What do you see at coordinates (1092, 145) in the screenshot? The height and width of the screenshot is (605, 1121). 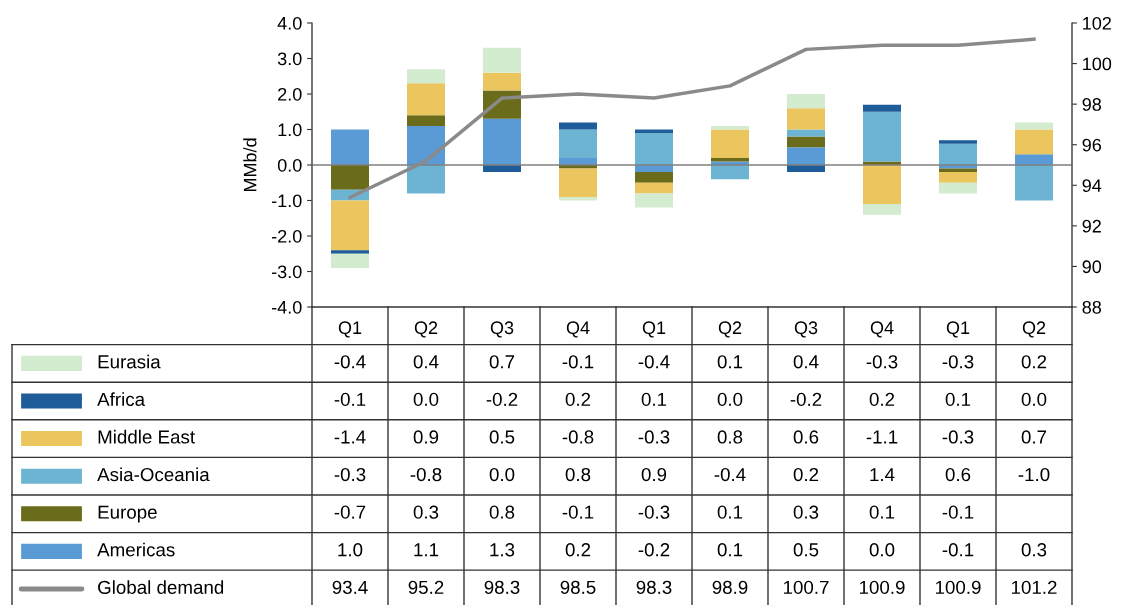 I see `y2-tick-label: 96` at bounding box center [1092, 145].